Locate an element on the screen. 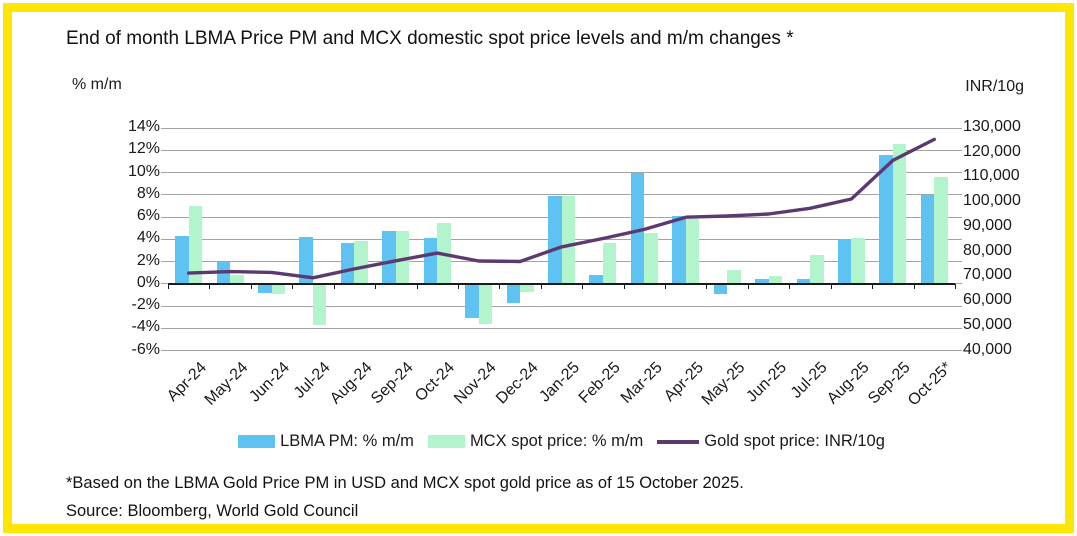 This screenshot has height=536, width=1077. left-axis-tick-label: 14% is located at coordinates (143, 126).